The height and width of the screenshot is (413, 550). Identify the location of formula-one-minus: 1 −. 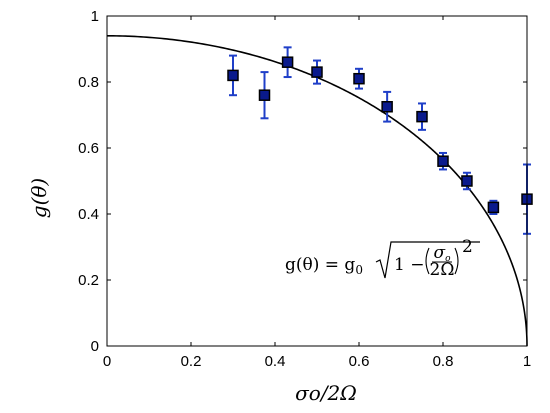
(409, 265).